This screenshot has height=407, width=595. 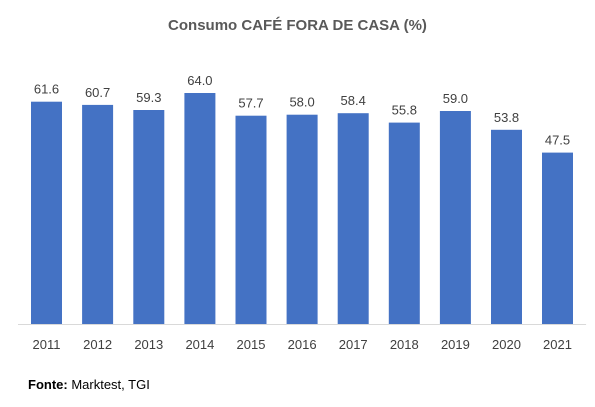 What do you see at coordinates (506, 117) in the screenshot?
I see `data-label-2020: 53.8` at bounding box center [506, 117].